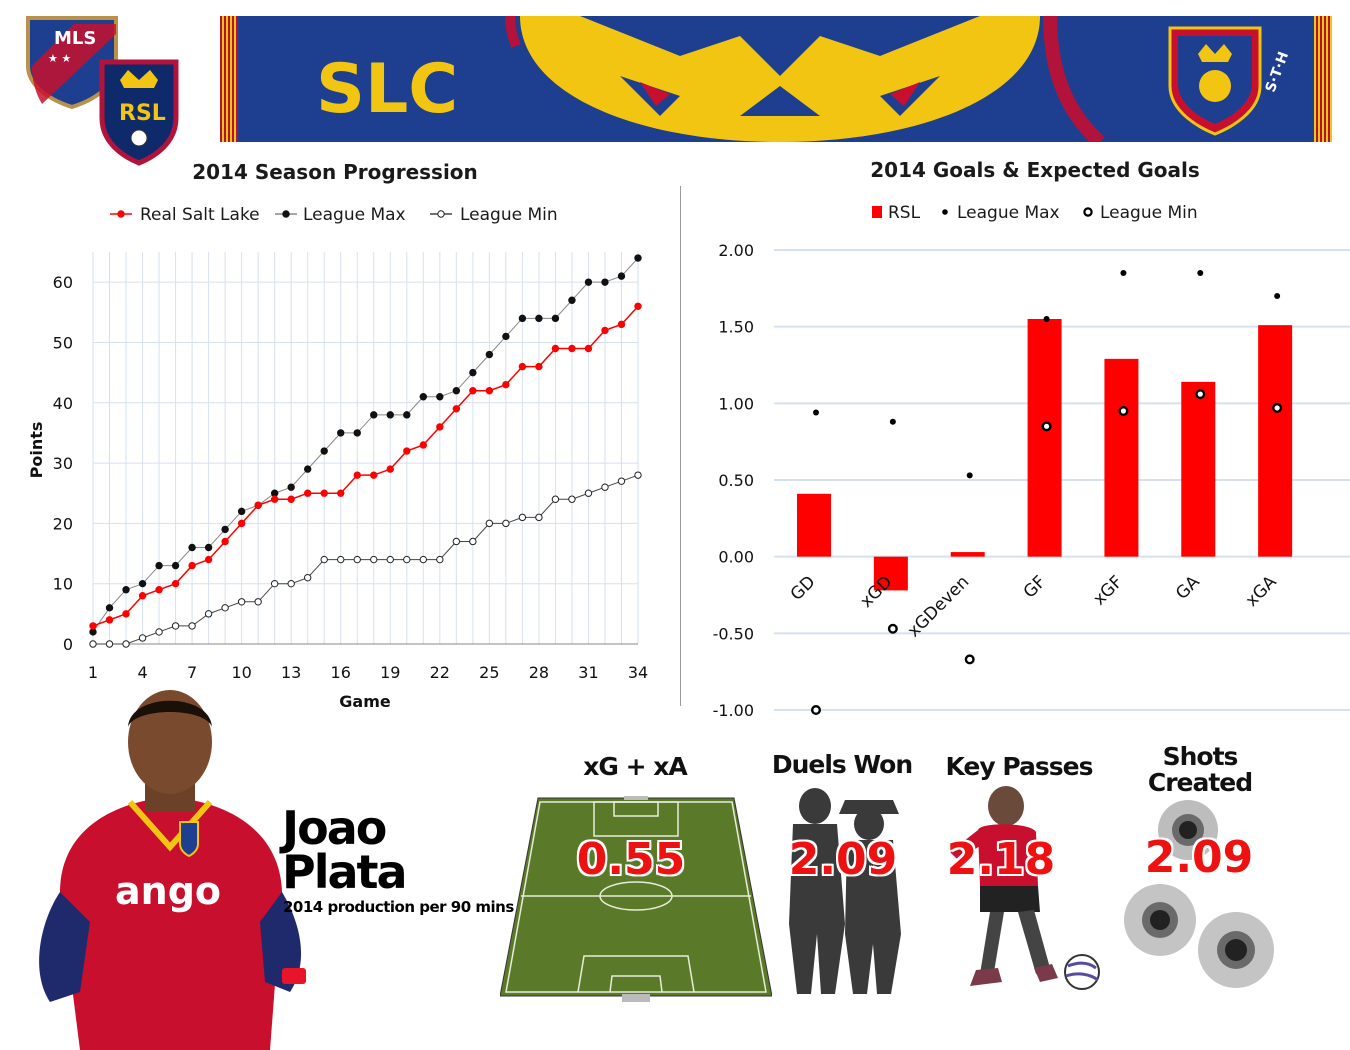 The image size is (1350, 1050). Describe the element at coordinates (1001, 859) in the screenshot. I see `stat-value-key-passes: 2.18` at that location.